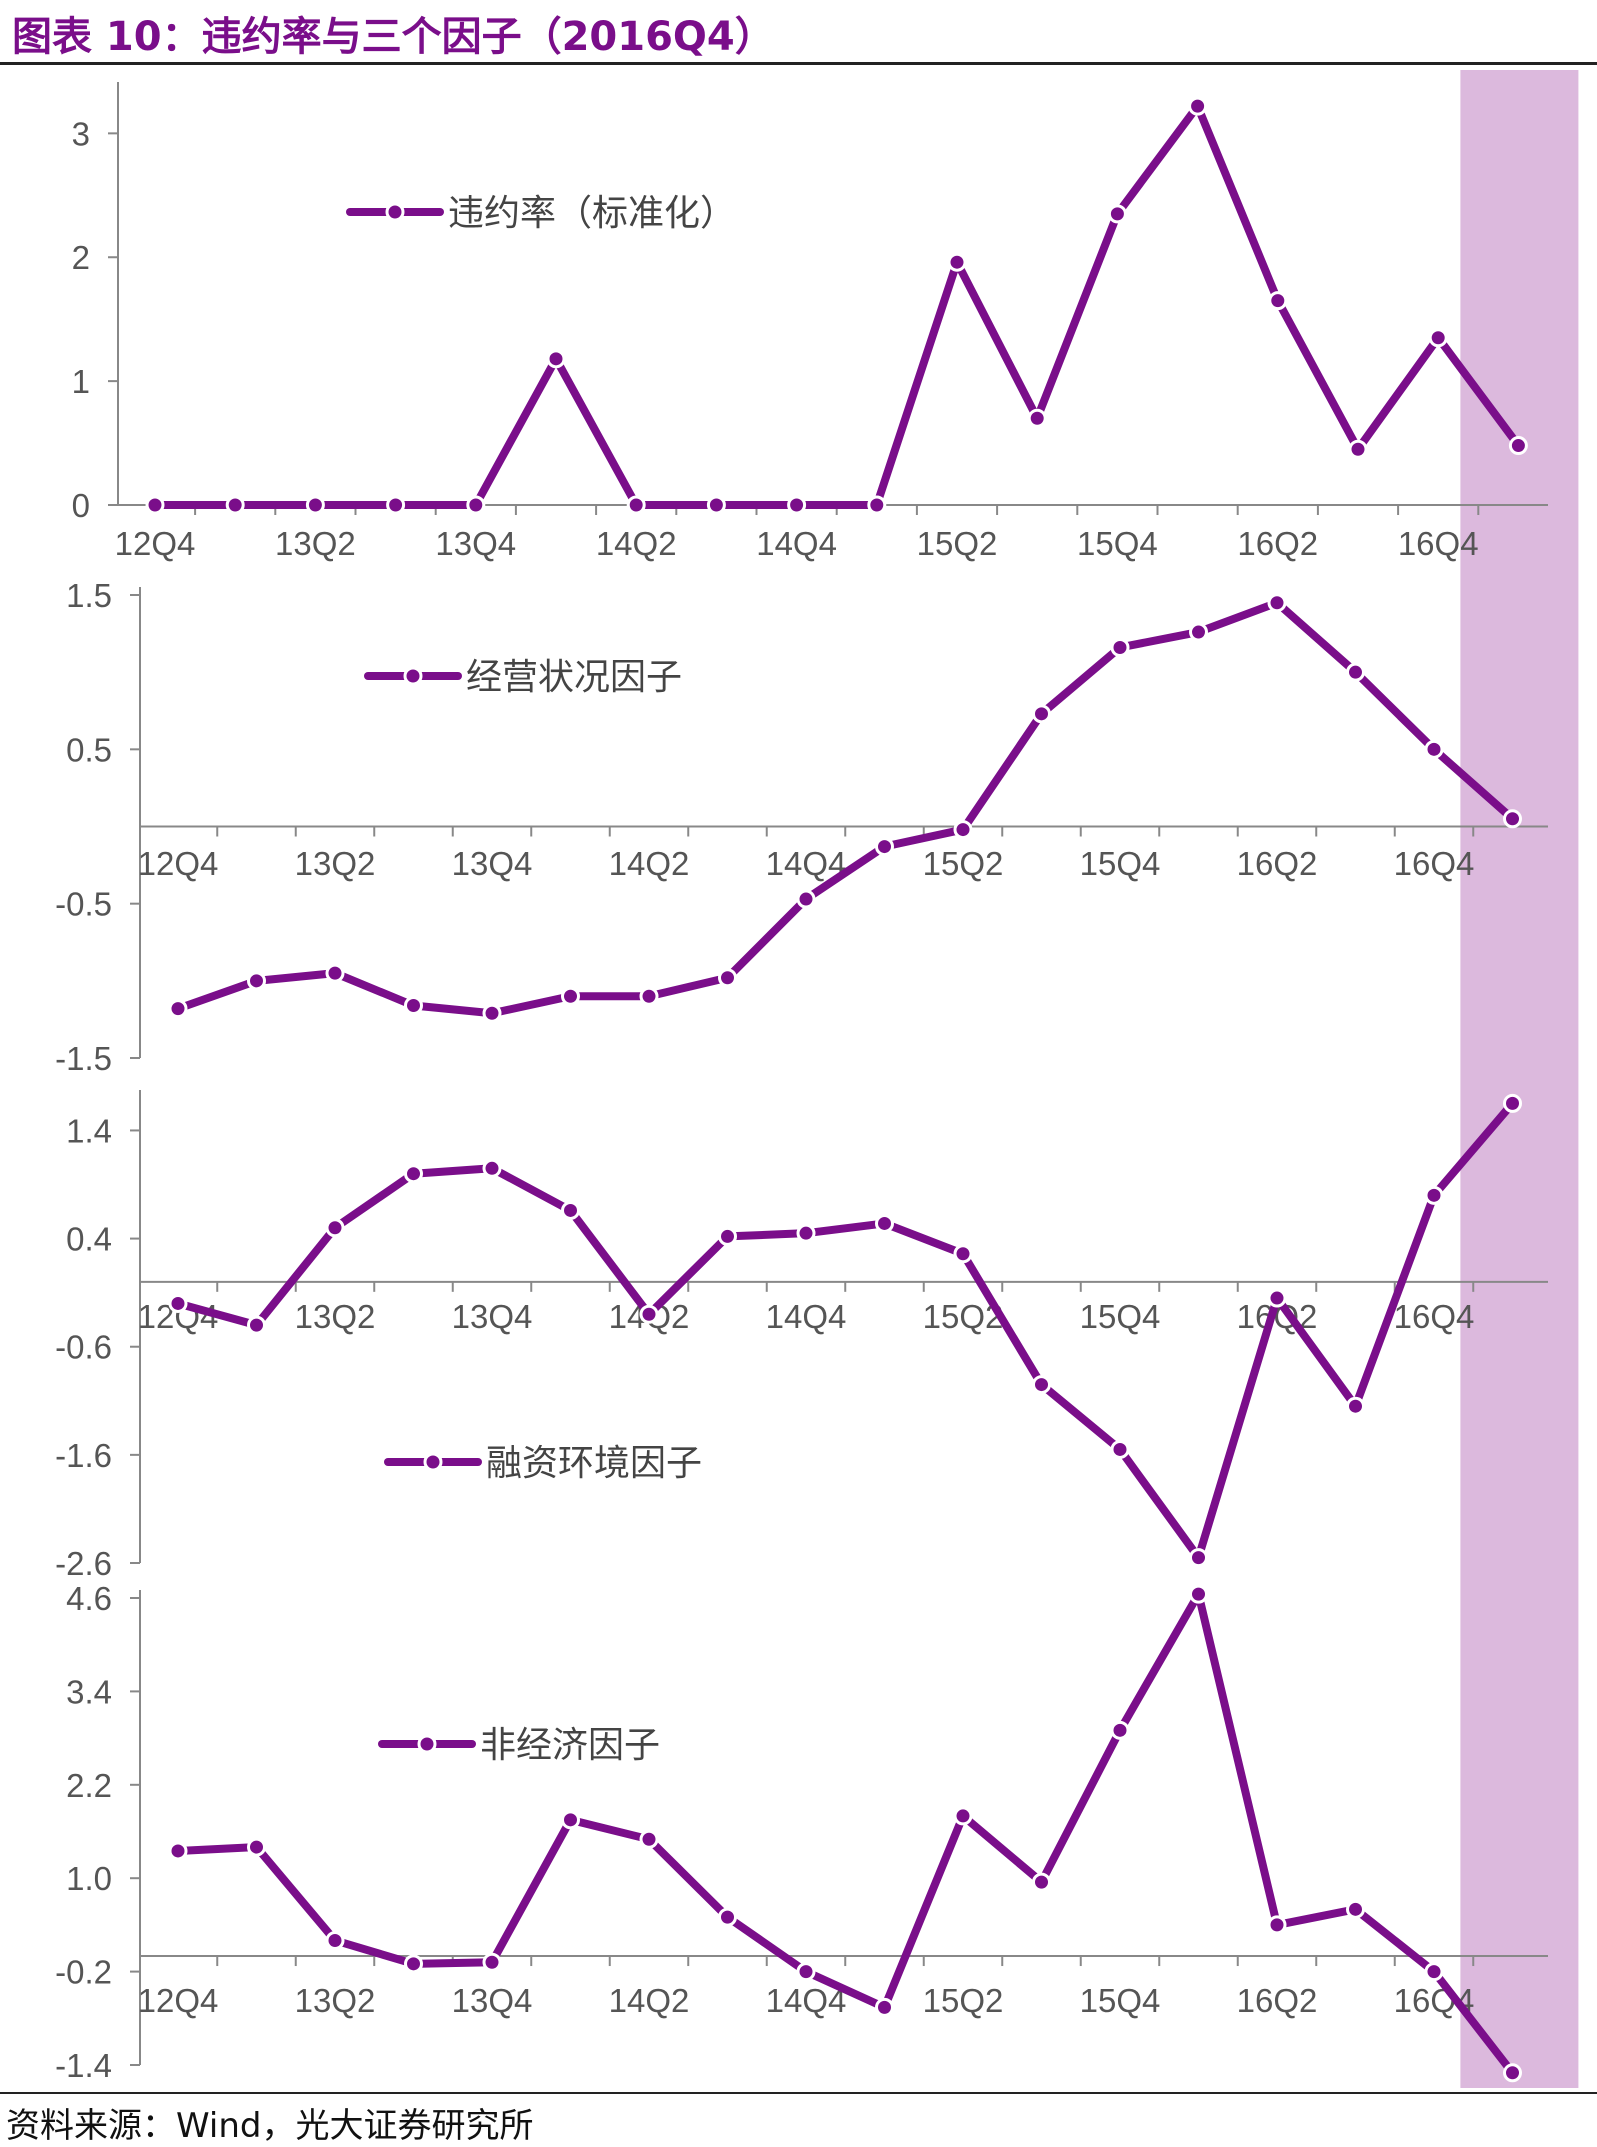 This screenshot has height=2147, width=1597. I want to click on y-tick-label: -1.5, so click(83, 1058).